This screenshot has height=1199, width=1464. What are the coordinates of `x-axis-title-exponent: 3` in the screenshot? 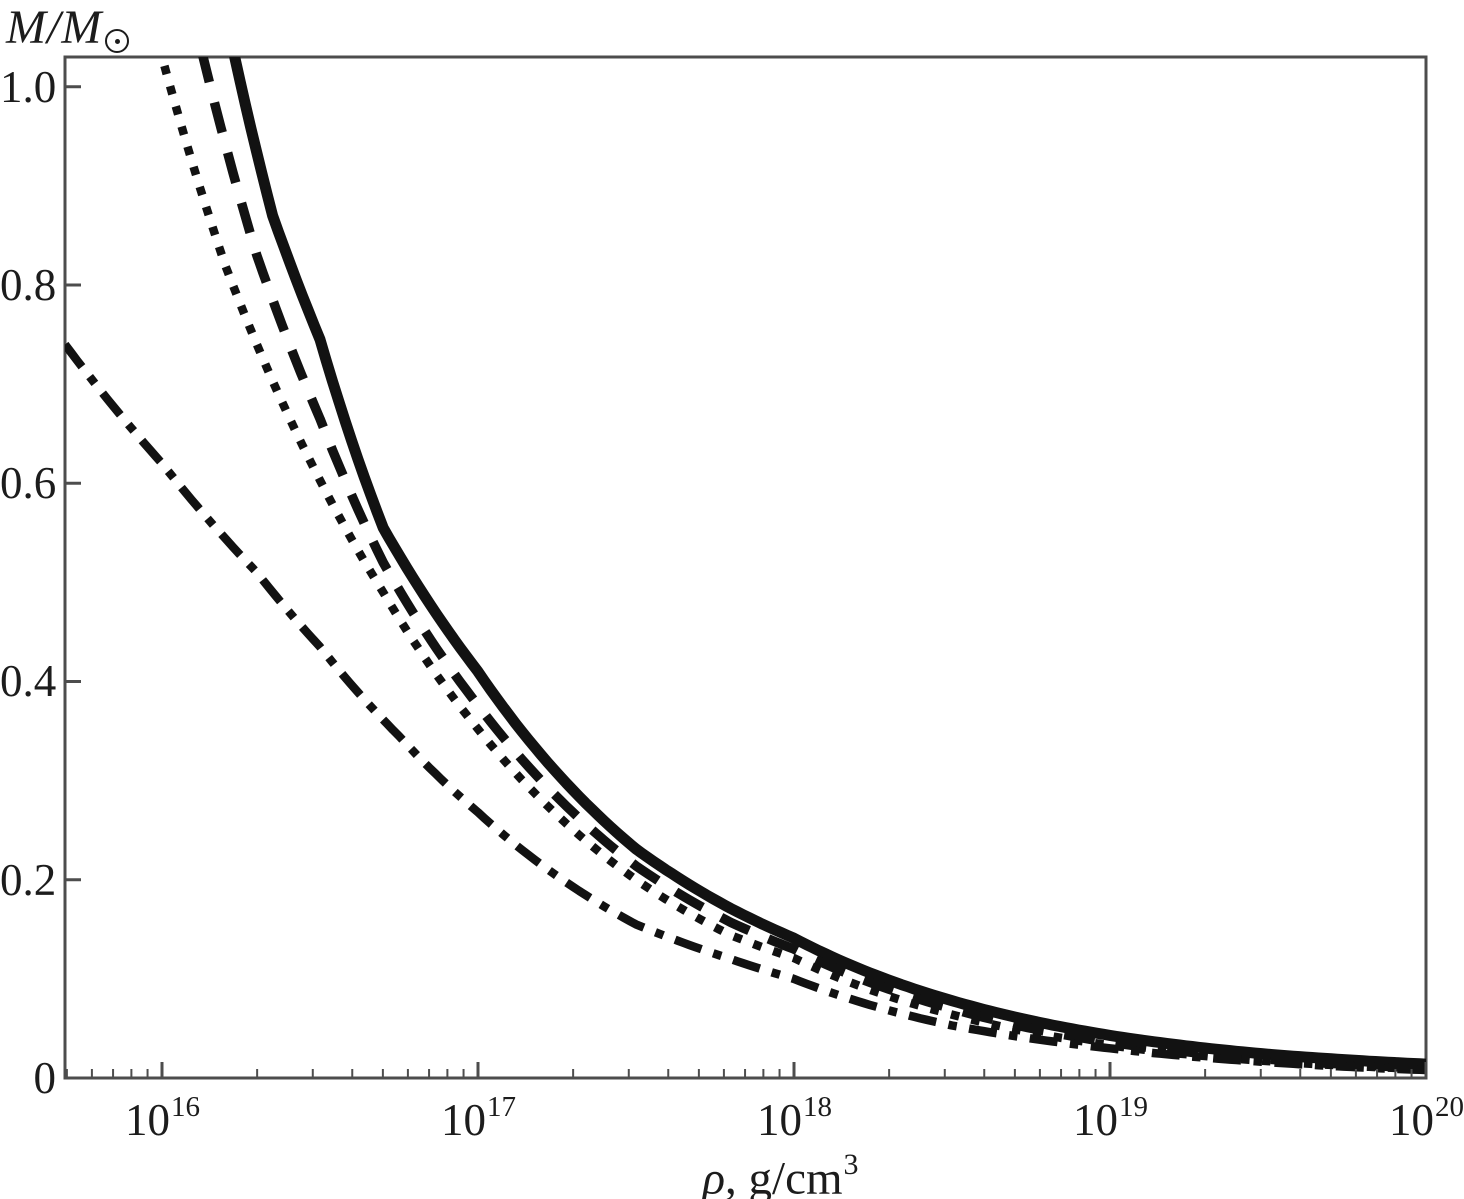 It's located at (851, 1164).